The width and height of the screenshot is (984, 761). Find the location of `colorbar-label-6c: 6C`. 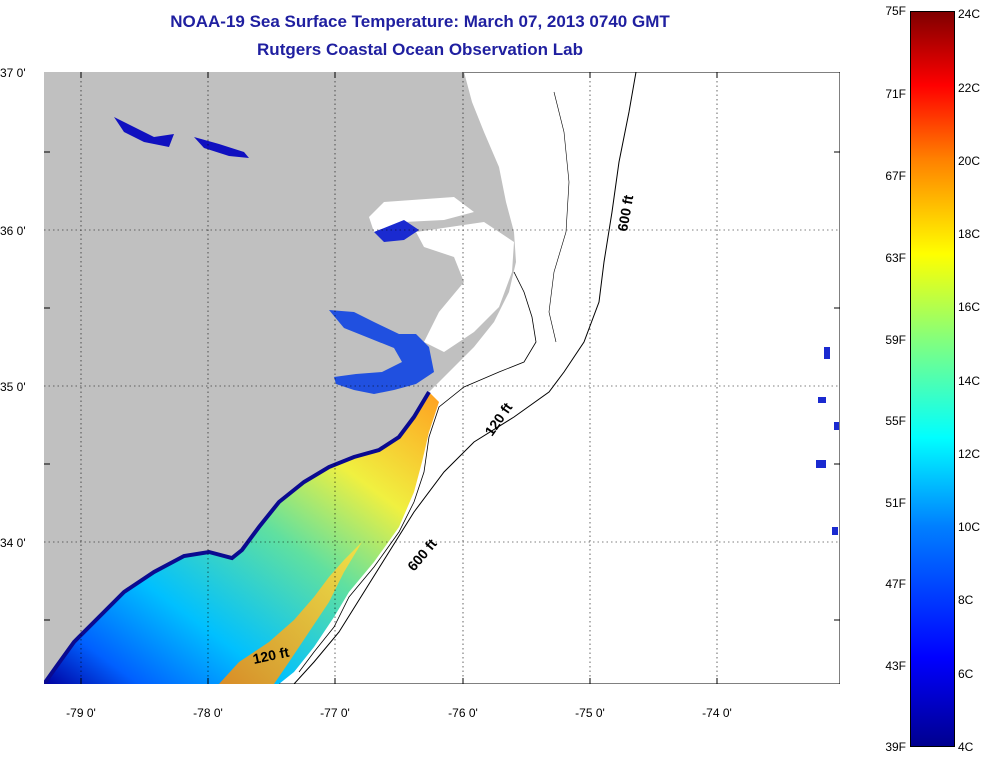

colorbar-label-6c: 6C is located at coordinates (966, 674).